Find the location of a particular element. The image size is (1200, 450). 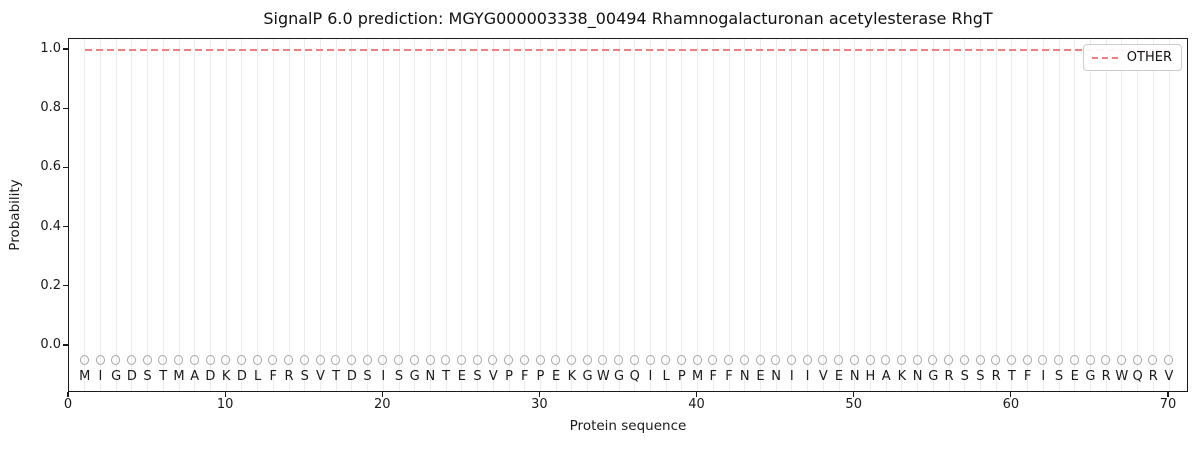

residue-letter: N is located at coordinates (854, 376).